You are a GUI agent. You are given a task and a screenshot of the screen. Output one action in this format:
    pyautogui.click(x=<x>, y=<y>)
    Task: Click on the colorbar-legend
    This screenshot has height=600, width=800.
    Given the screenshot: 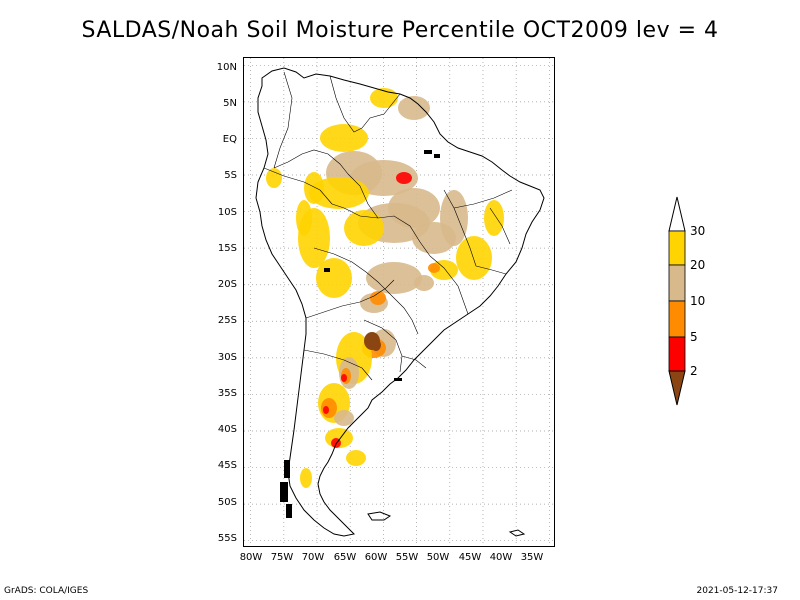 What is the action you would take?
    pyautogui.click(x=677, y=301)
    